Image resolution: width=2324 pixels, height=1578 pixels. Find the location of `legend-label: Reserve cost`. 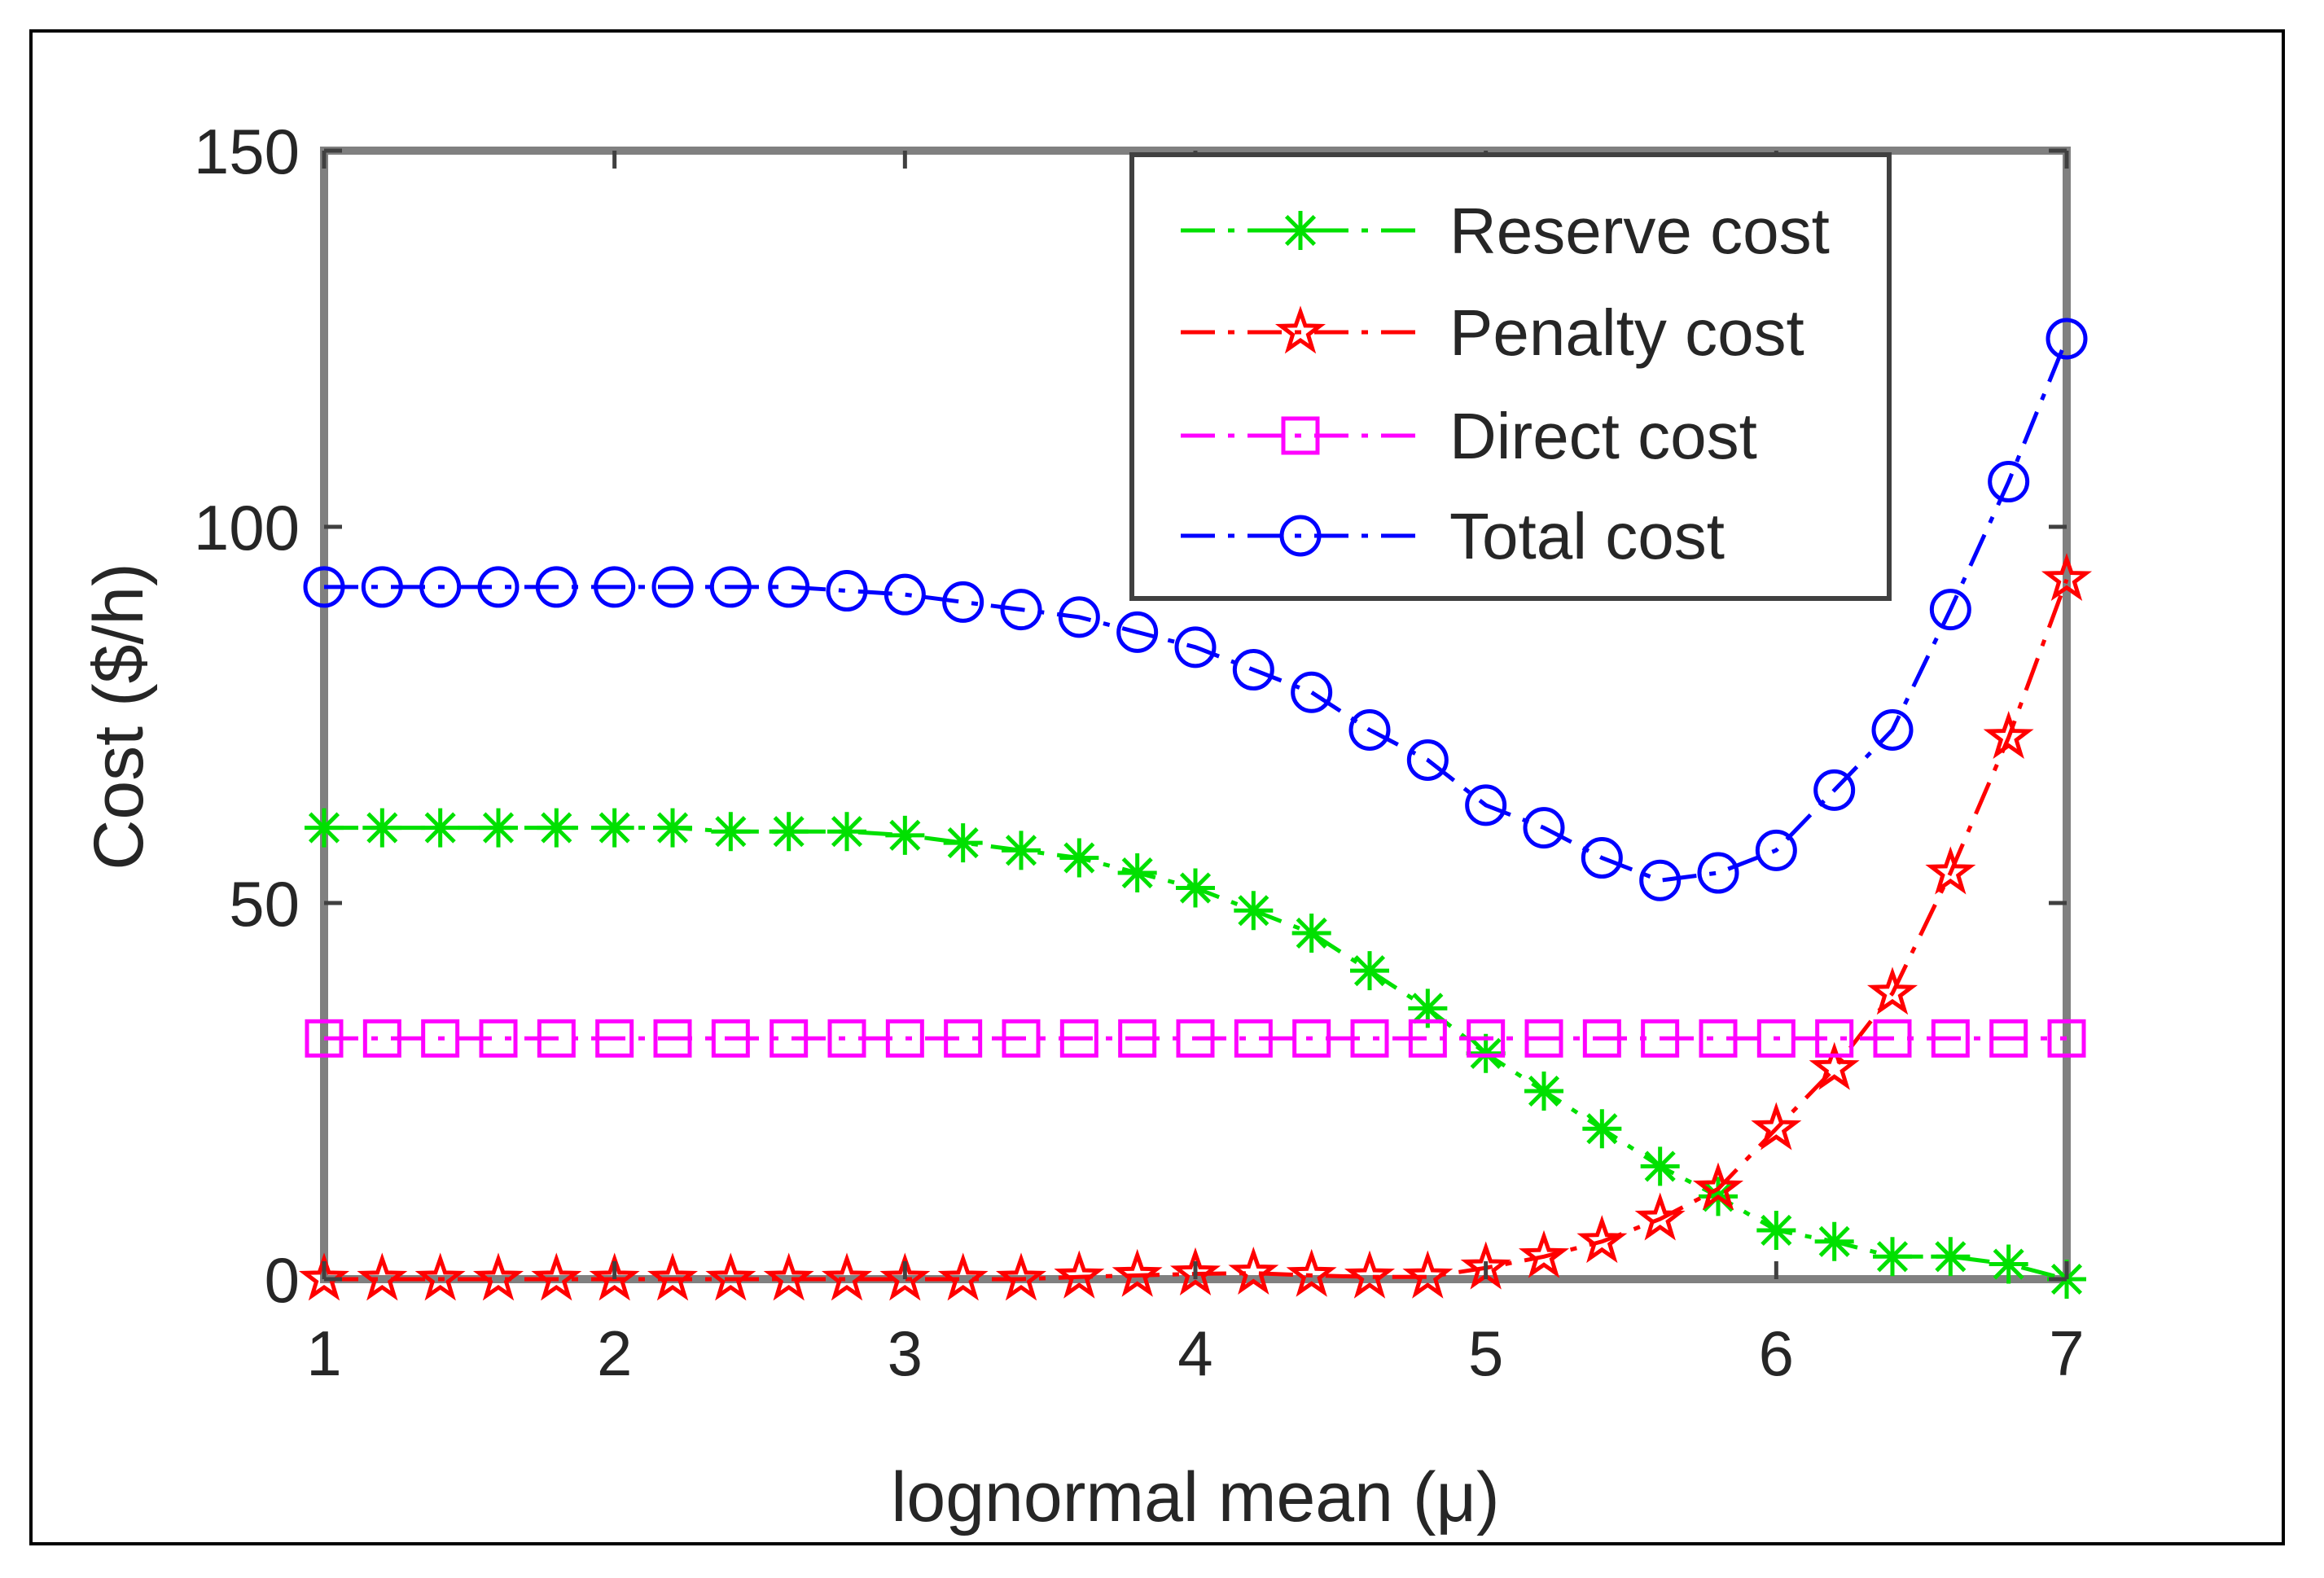

legend-label: Reserve cost is located at coordinates (1639, 231).